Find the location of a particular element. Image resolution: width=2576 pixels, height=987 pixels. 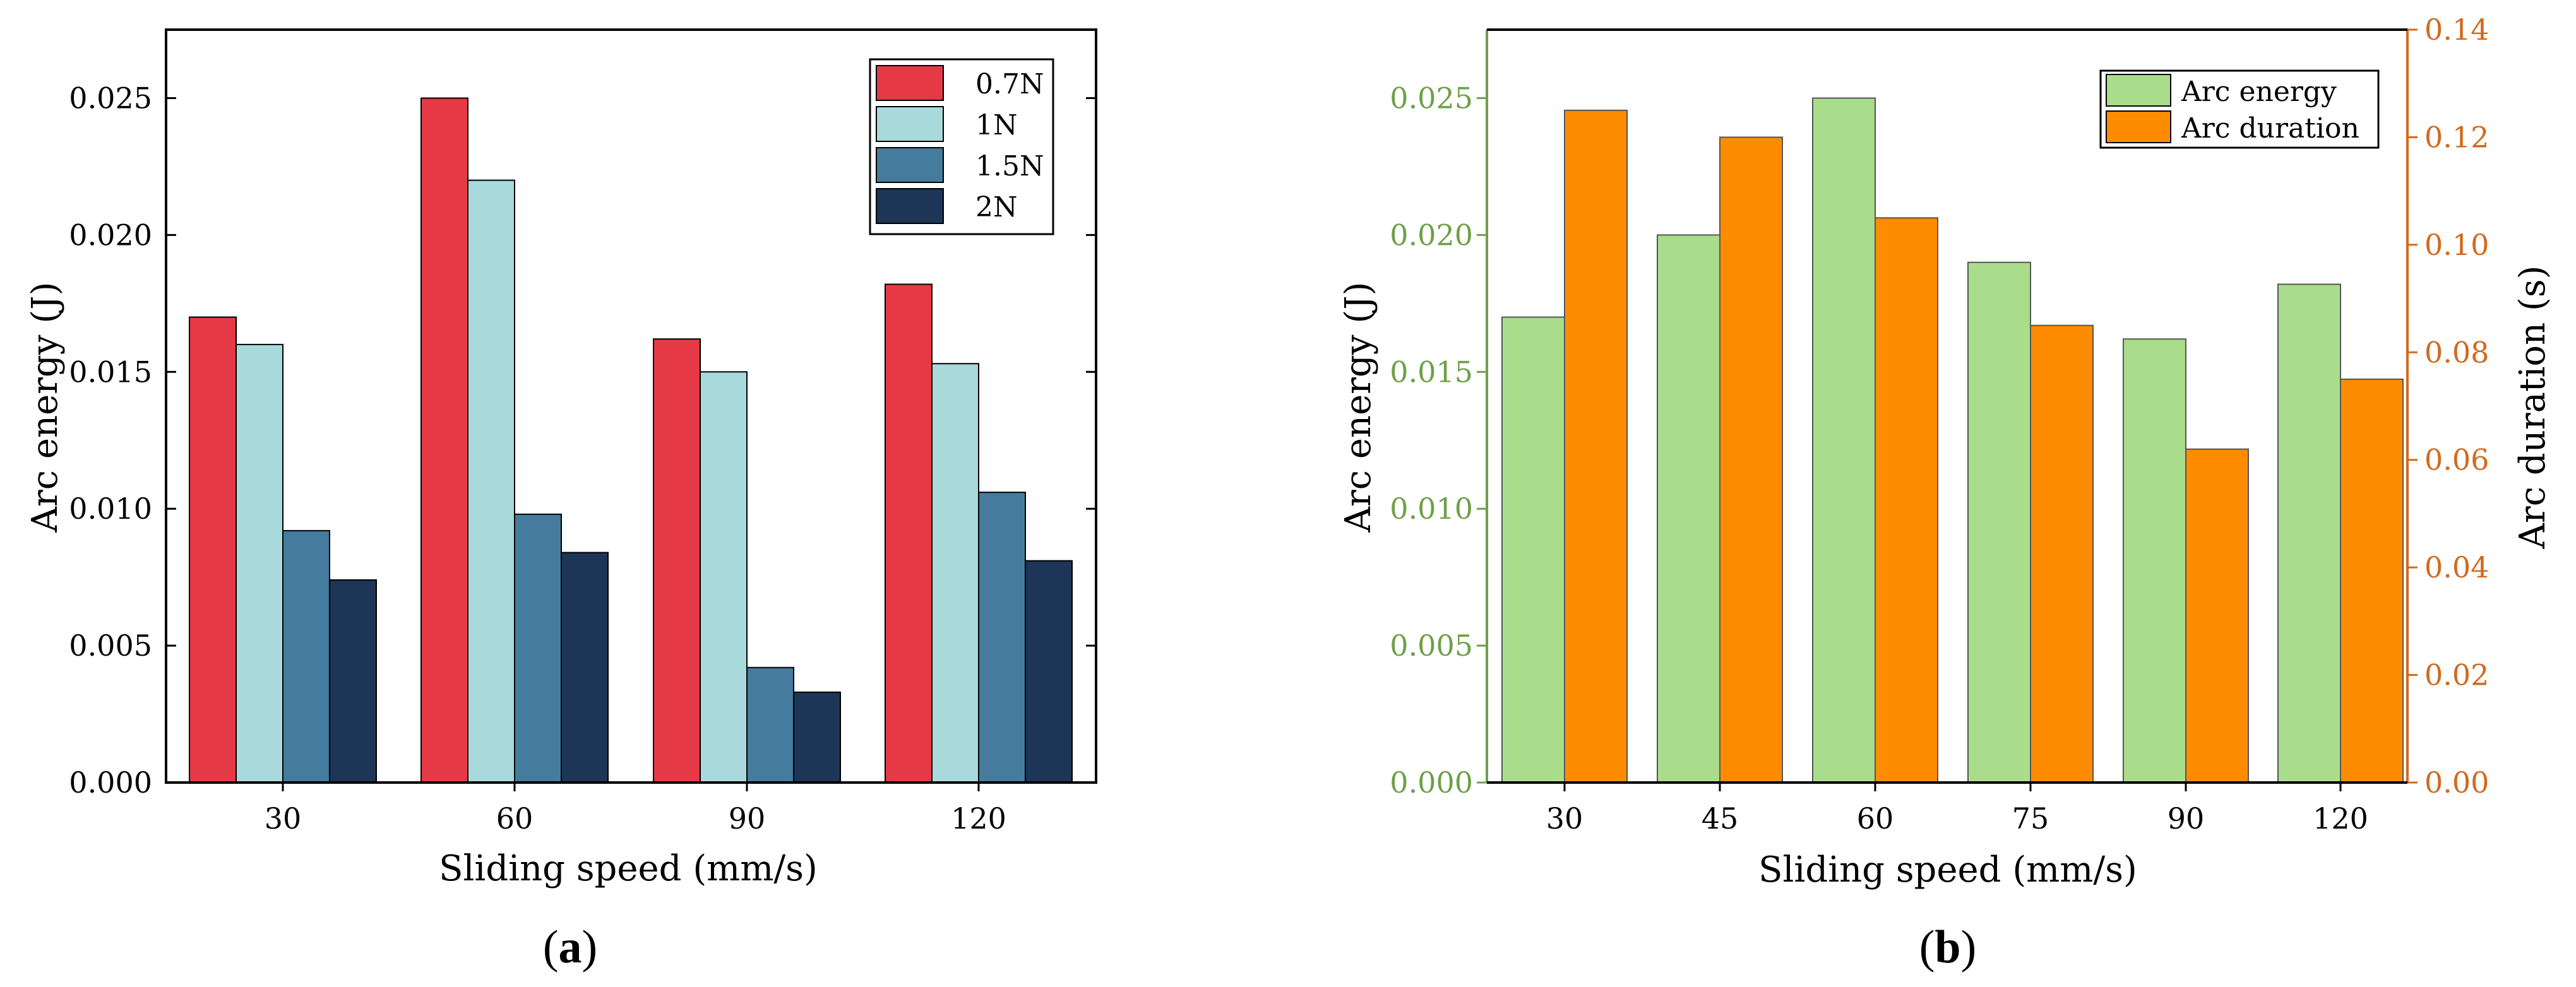

chart-b-y-axis-label: Arc energy (J) is located at coordinates (1358, 407).